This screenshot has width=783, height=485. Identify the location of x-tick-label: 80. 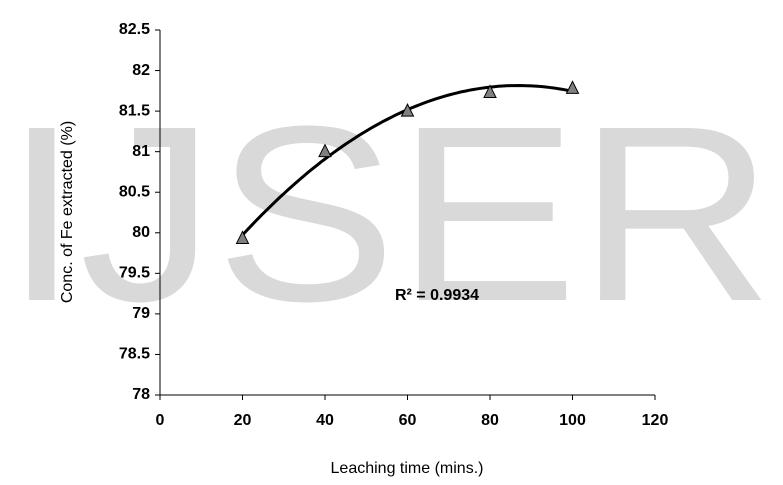
(490, 420).